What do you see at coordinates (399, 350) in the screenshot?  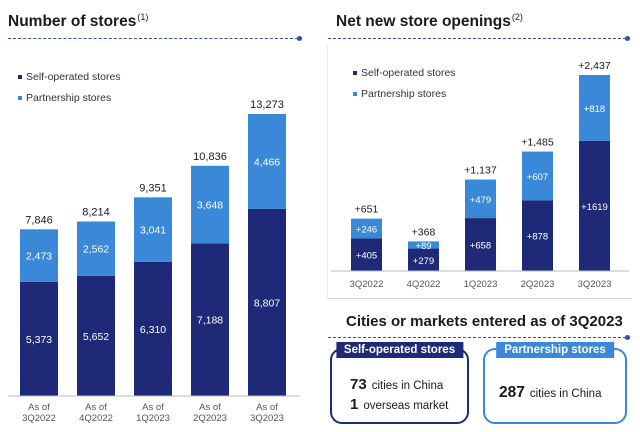 I see `self-operated-card-header: Self-operated stores` at bounding box center [399, 350].